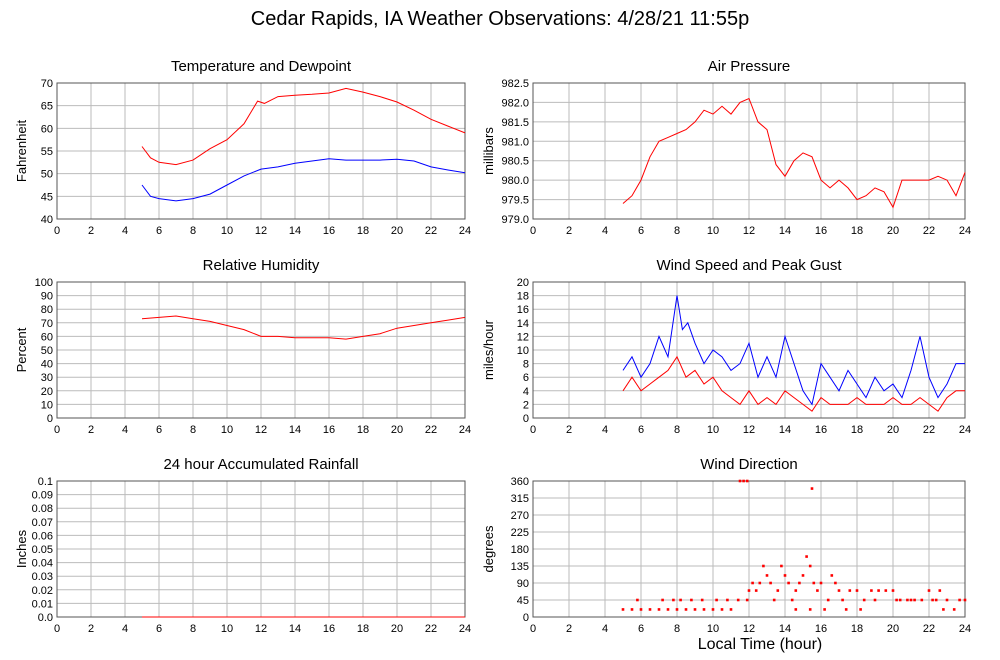  I want to click on y-tick-label: 0.05, so click(42, 550).